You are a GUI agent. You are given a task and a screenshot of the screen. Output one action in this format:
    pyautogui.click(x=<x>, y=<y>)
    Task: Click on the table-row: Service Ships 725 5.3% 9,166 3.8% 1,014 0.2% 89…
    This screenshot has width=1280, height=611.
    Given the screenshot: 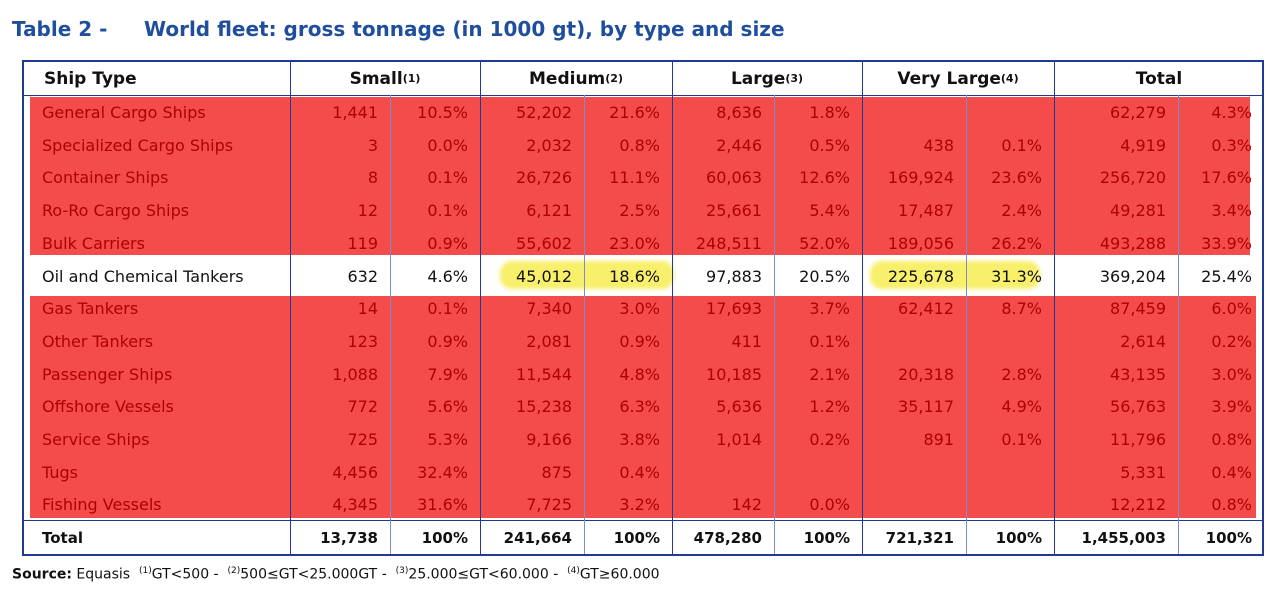 What is the action you would take?
    pyautogui.click(x=643, y=439)
    